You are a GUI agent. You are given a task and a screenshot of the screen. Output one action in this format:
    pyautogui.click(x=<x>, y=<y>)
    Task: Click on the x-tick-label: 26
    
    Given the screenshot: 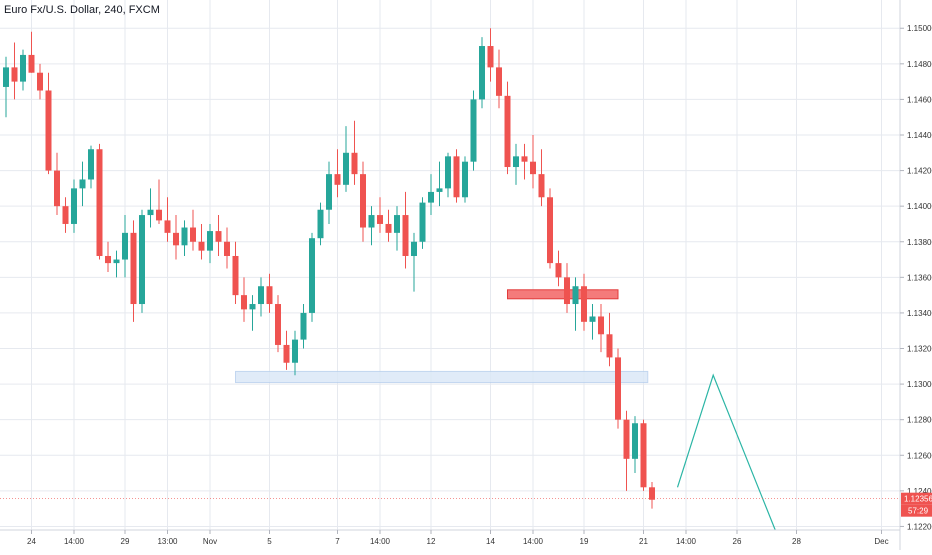 What is the action you would take?
    pyautogui.click(x=737, y=541)
    